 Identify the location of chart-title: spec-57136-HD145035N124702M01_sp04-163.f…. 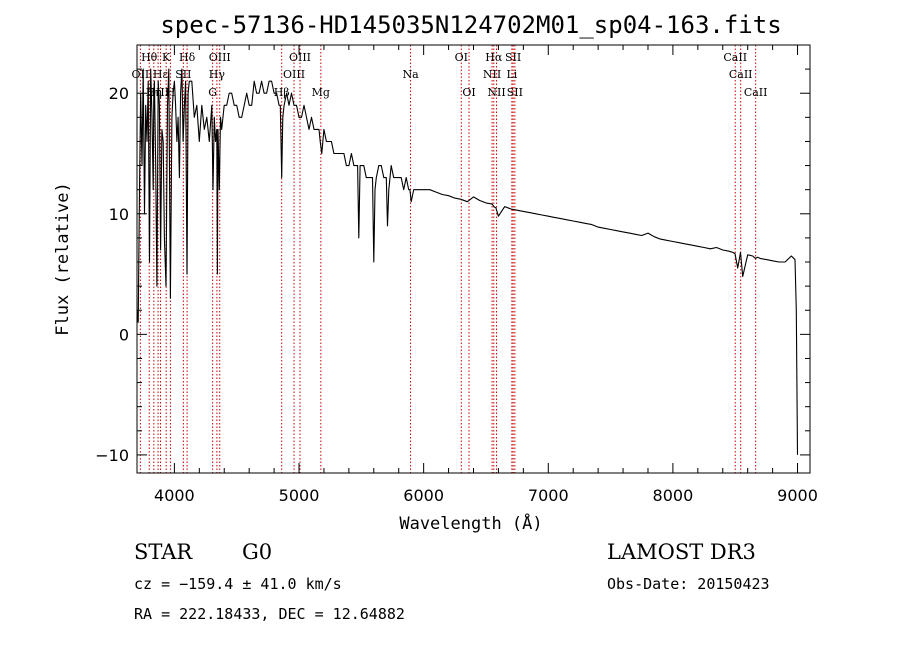
(470, 25).